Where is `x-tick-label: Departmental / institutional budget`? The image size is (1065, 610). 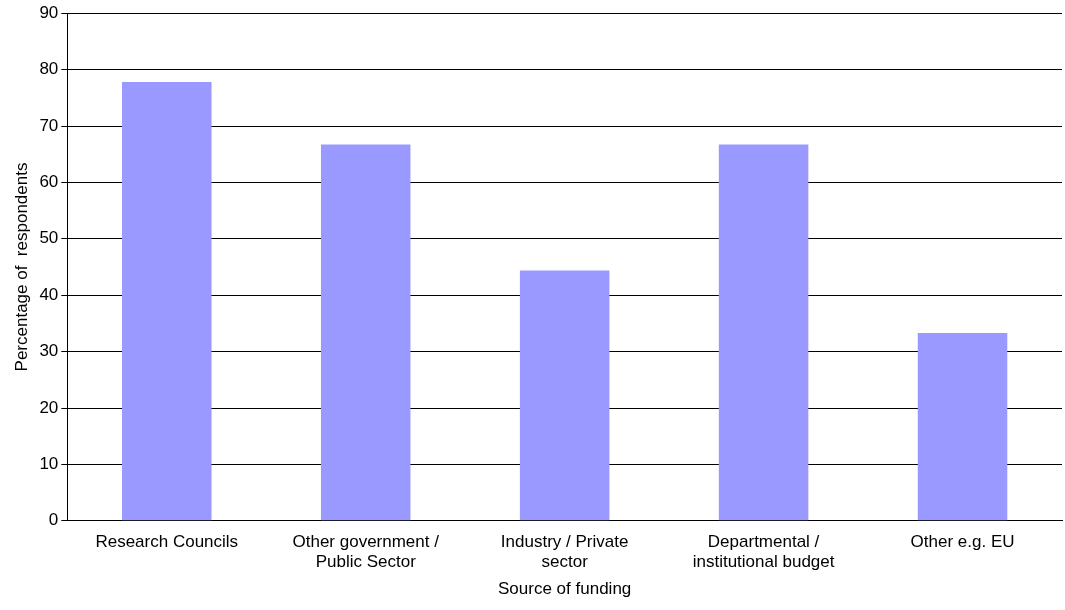 x-tick-label: Departmental / institutional budget is located at coordinates (763, 551).